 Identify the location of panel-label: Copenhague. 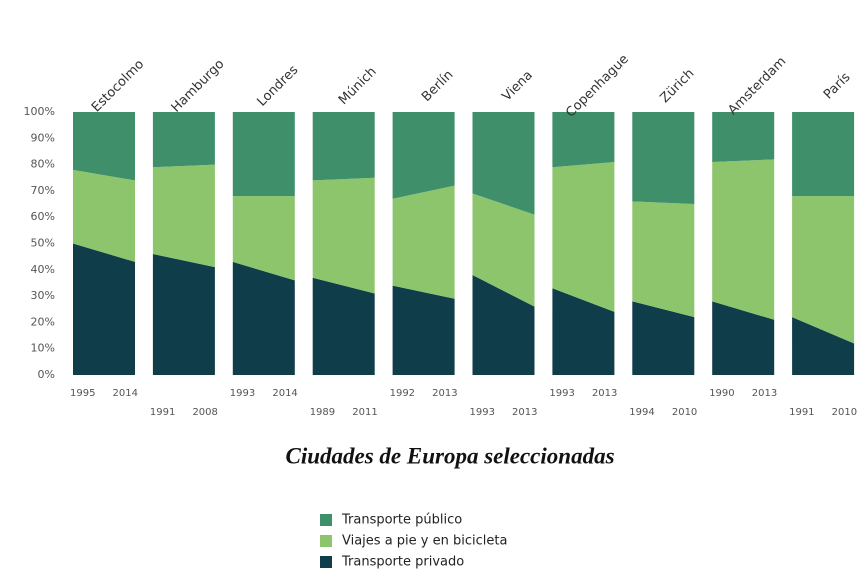
(597, 86).